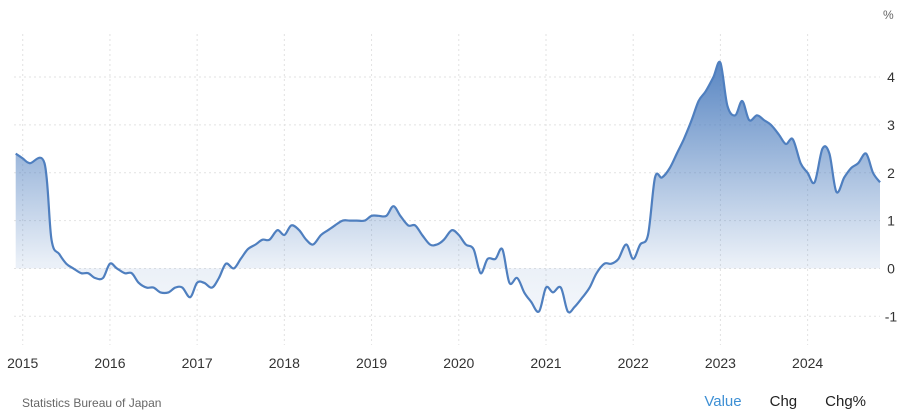 The width and height of the screenshot is (900, 418). Describe the element at coordinates (197, 363) in the screenshot. I see `x-tick-label: 2017` at that location.